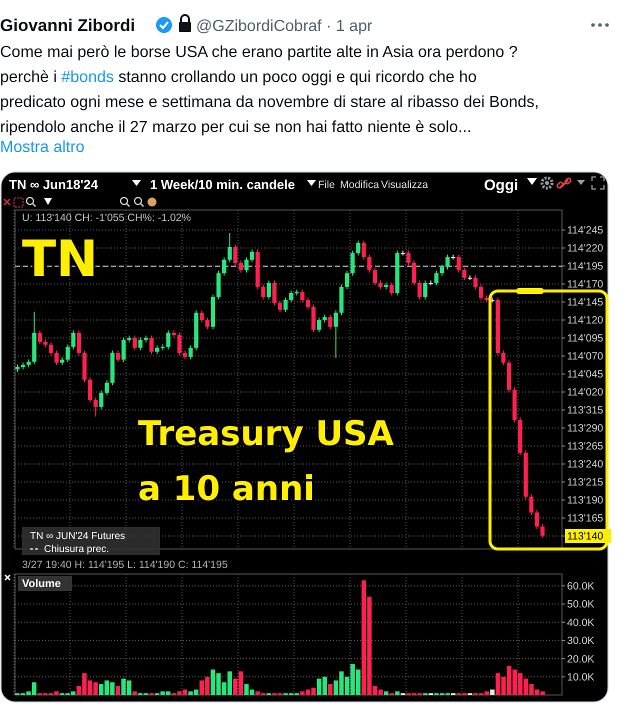  What do you see at coordinates (404, 185) in the screenshot?
I see `text: Visualizza` at bounding box center [404, 185].